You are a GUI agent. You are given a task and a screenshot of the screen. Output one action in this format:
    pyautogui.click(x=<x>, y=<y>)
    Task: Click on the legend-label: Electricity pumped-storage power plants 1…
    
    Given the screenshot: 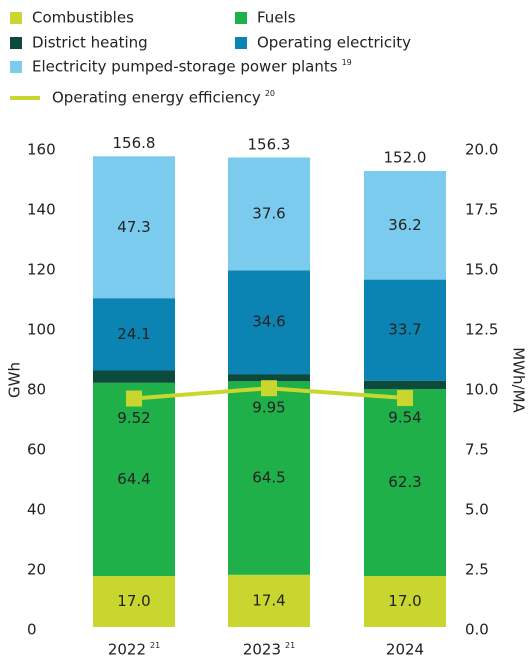 What is the action you would take?
    pyautogui.click(x=192, y=67)
    